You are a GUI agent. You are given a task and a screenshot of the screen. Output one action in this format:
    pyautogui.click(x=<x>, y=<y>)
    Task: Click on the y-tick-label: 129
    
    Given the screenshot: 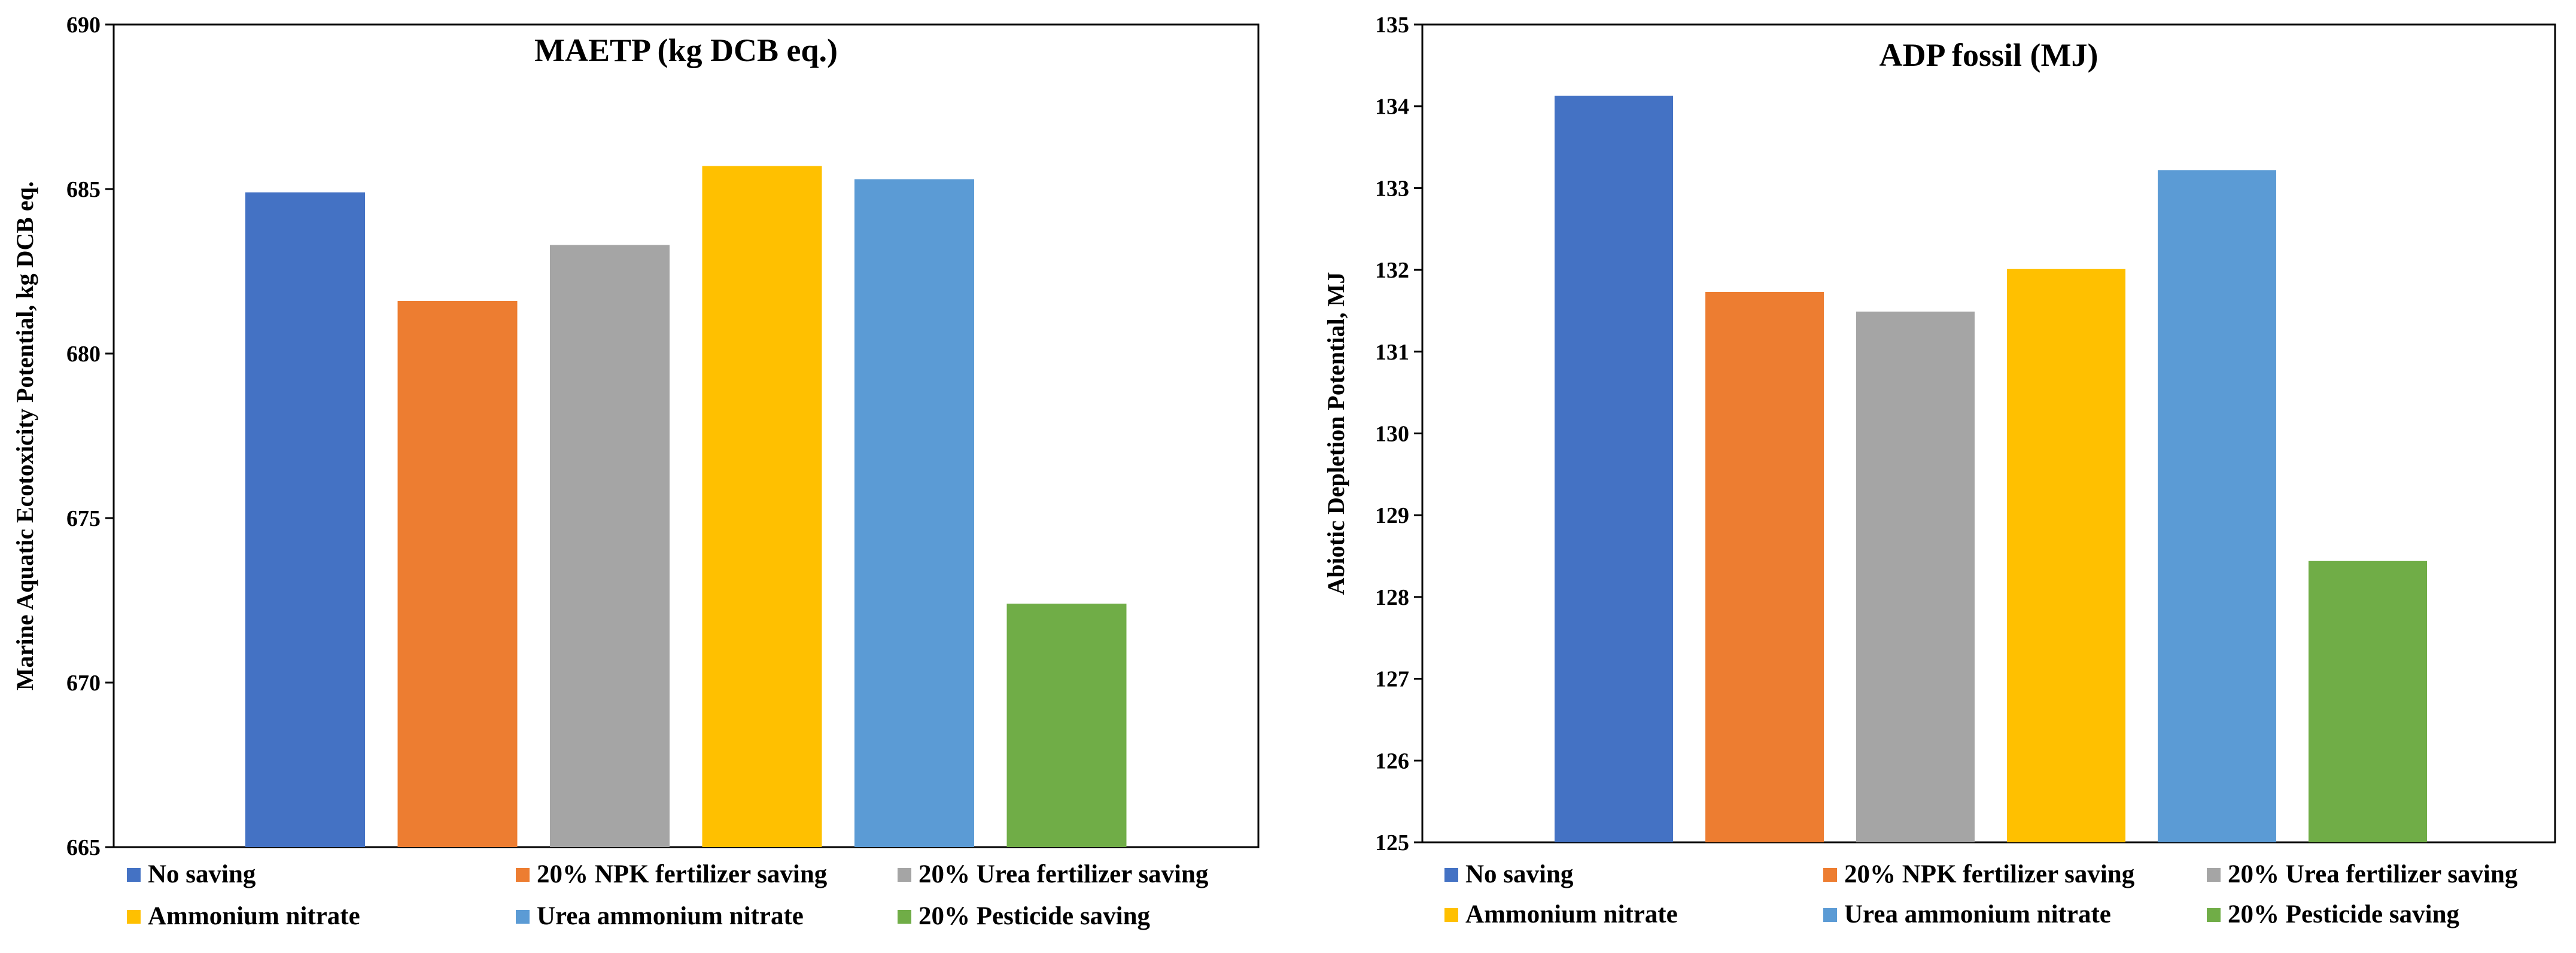 What is the action you would take?
    pyautogui.click(x=1392, y=516)
    